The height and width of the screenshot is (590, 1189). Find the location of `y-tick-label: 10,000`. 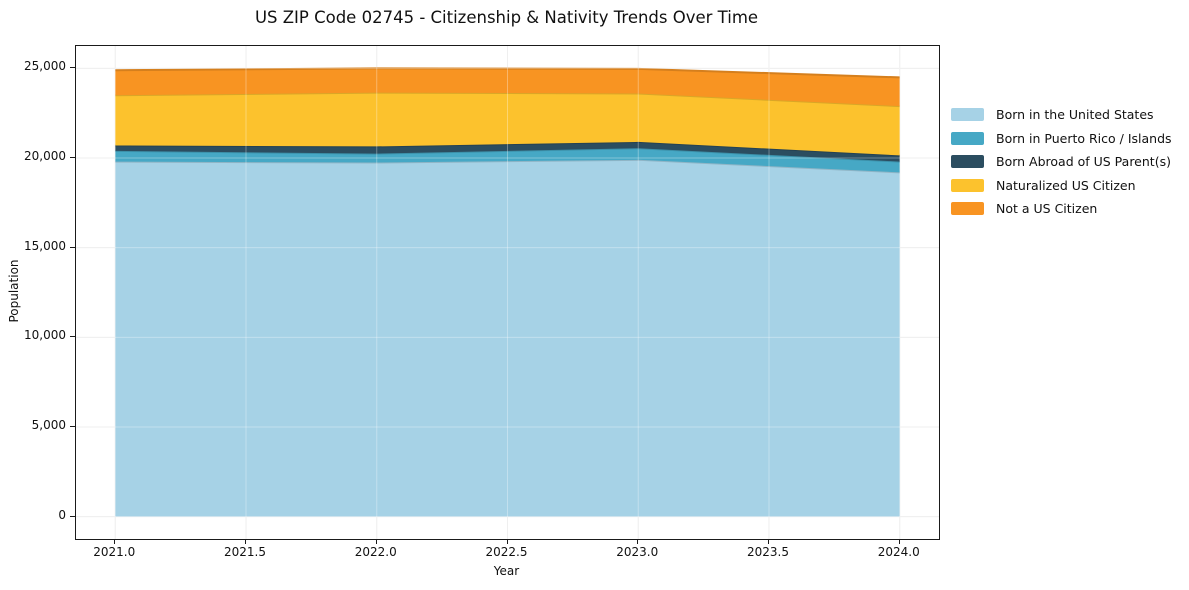

y-tick-label: 10,000 is located at coordinates (45, 335).